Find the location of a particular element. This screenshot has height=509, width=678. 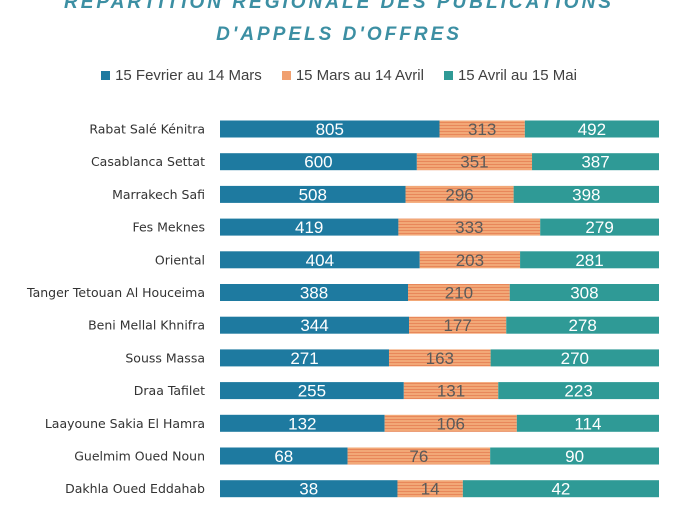

data-label-series-3: 90 is located at coordinates (574, 456).